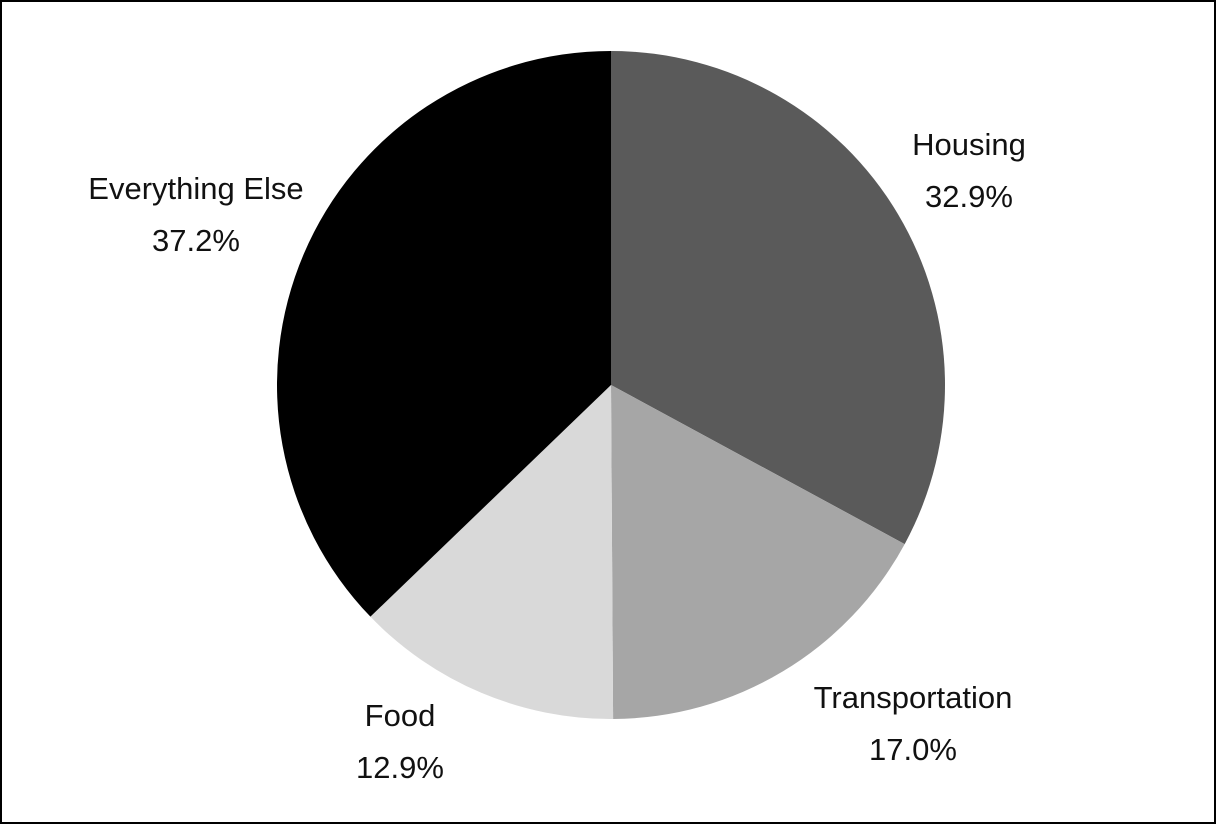 The width and height of the screenshot is (1216, 824). I want to click on slice-value-food: 12.9%, so click(400, 767).